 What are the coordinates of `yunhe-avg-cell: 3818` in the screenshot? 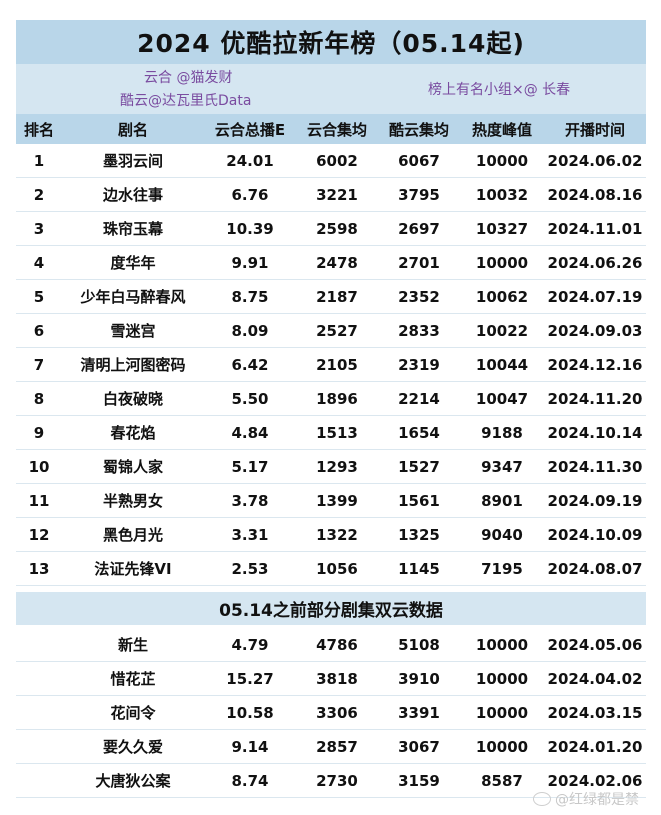 It's located at (337, 678).